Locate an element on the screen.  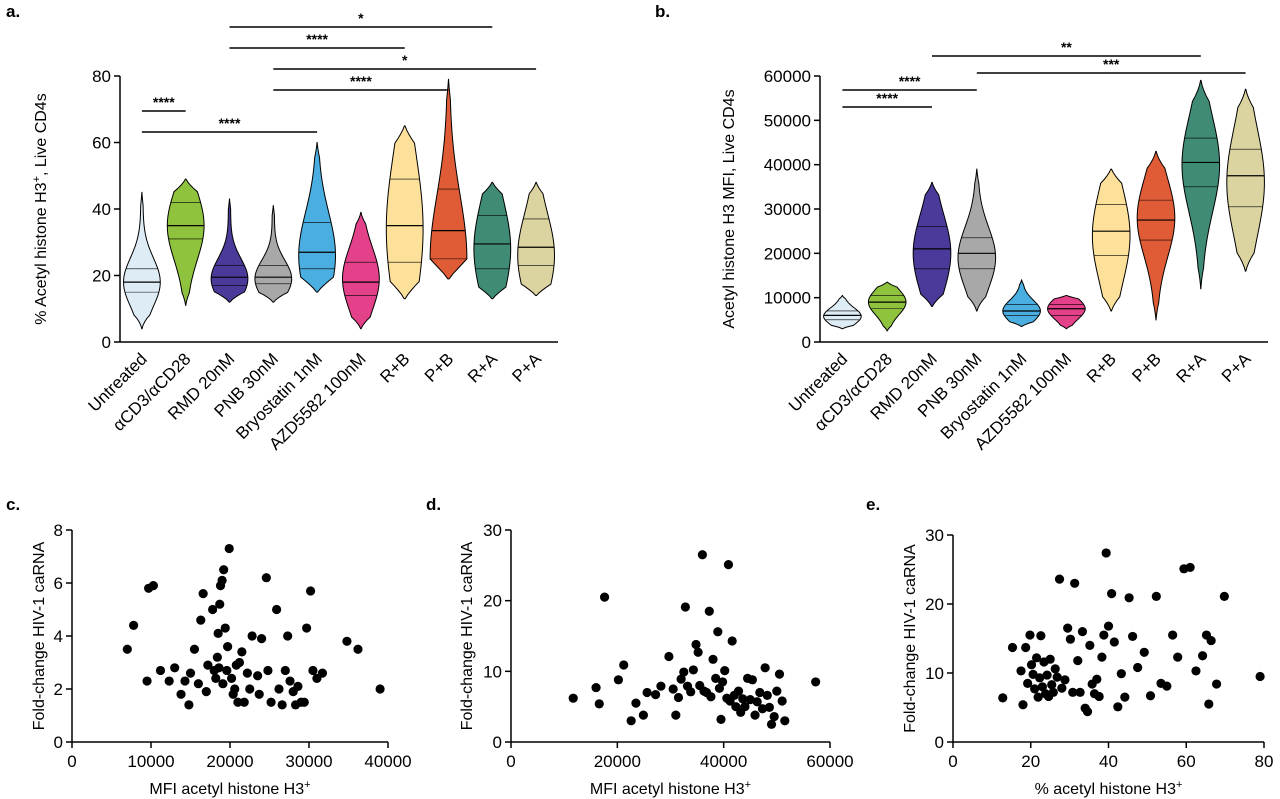
y-tick-label: 60000 is located at coordinates (787, 76).